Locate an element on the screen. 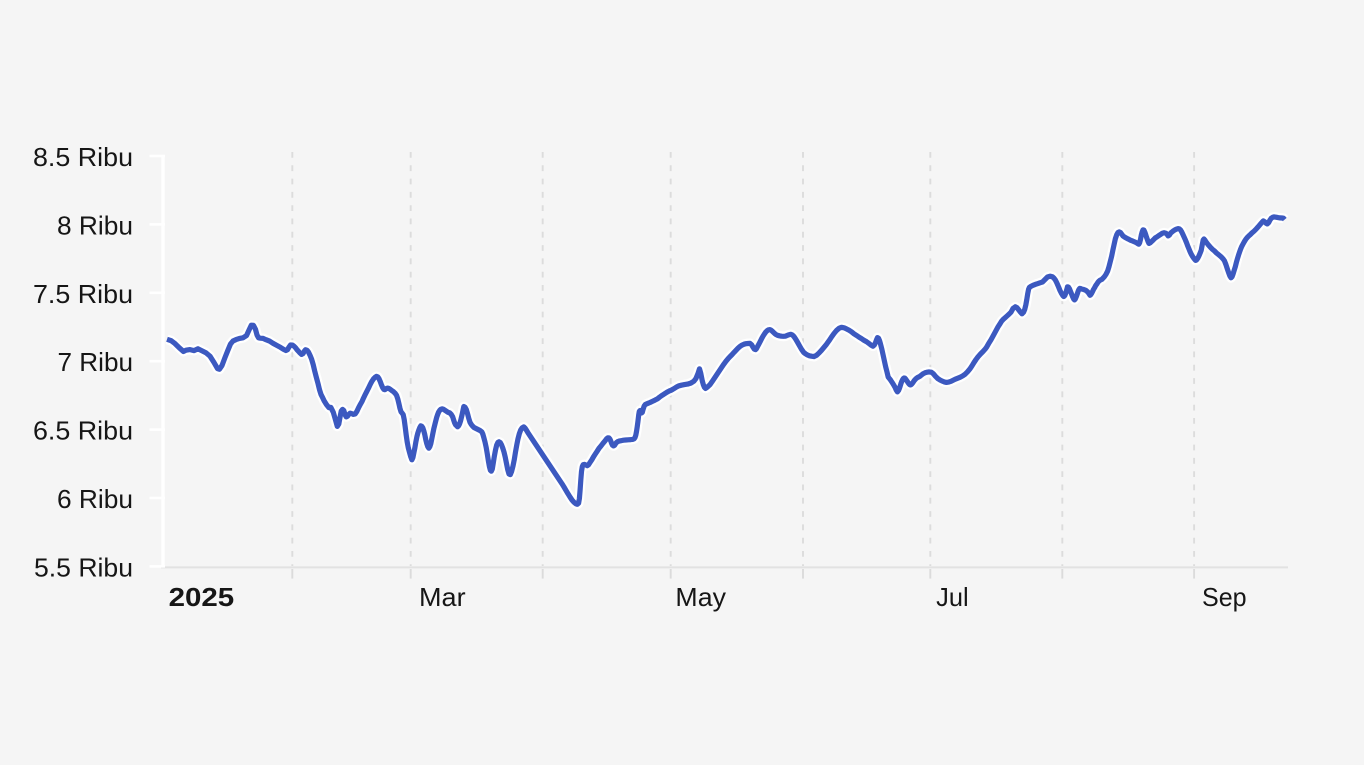  svg-text: 5.5 Ribu is located at coordinates (83, 567).